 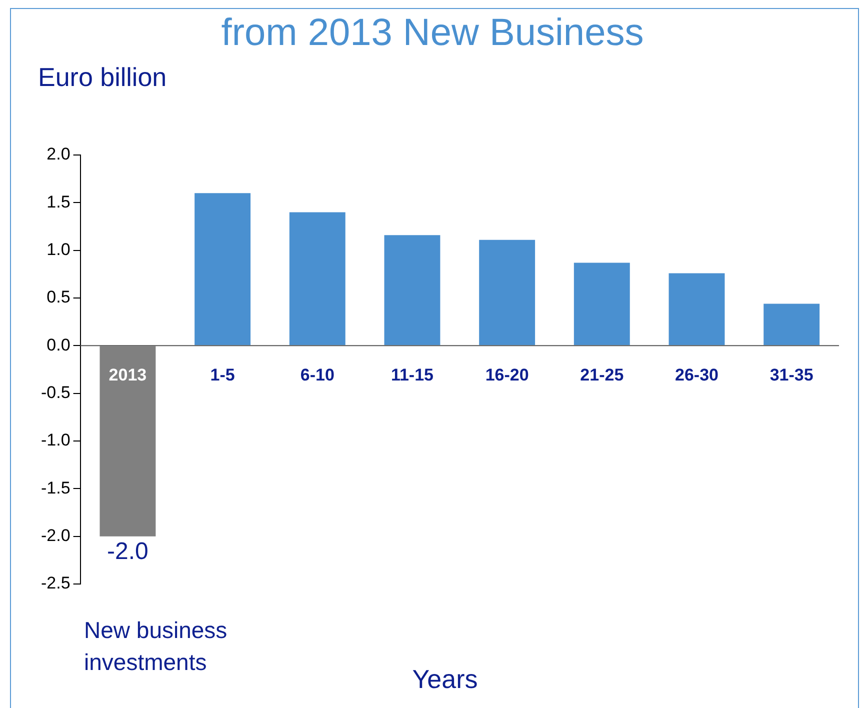 What do you see at coordinates (222, 374) in the screenshot?
I see `x-tick-label: 1-5` at bounding box center [222, 374].